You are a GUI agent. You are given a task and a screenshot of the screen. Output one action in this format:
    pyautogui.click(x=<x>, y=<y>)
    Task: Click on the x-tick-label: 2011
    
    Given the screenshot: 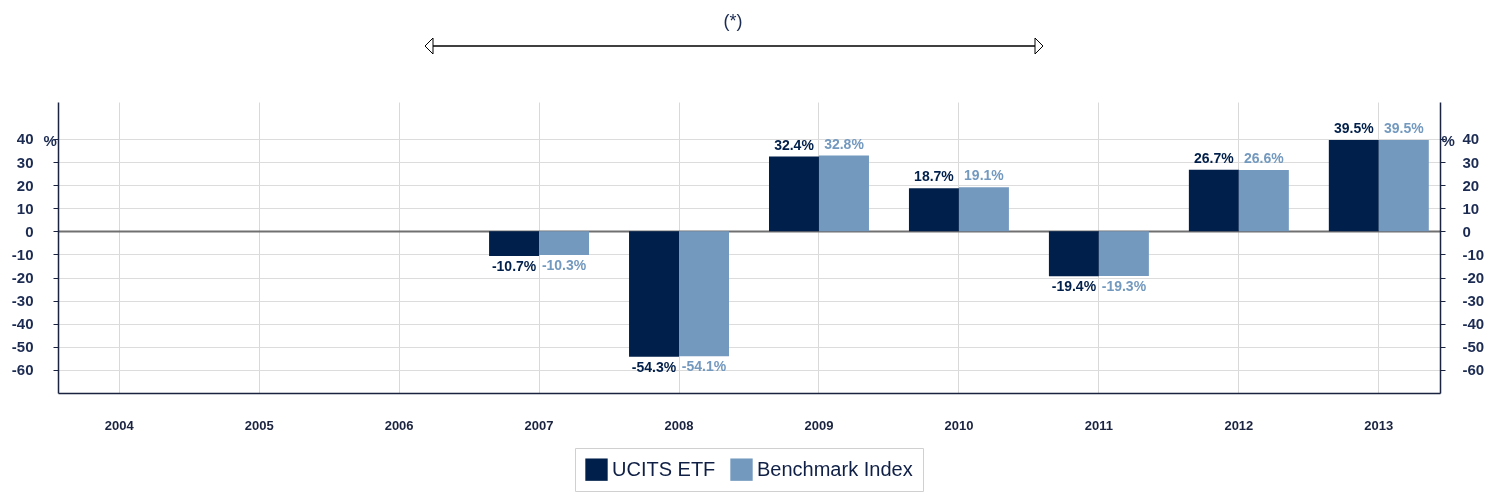 What is the action you would take?
    pyautogui.click(x=1098, y=425)
    